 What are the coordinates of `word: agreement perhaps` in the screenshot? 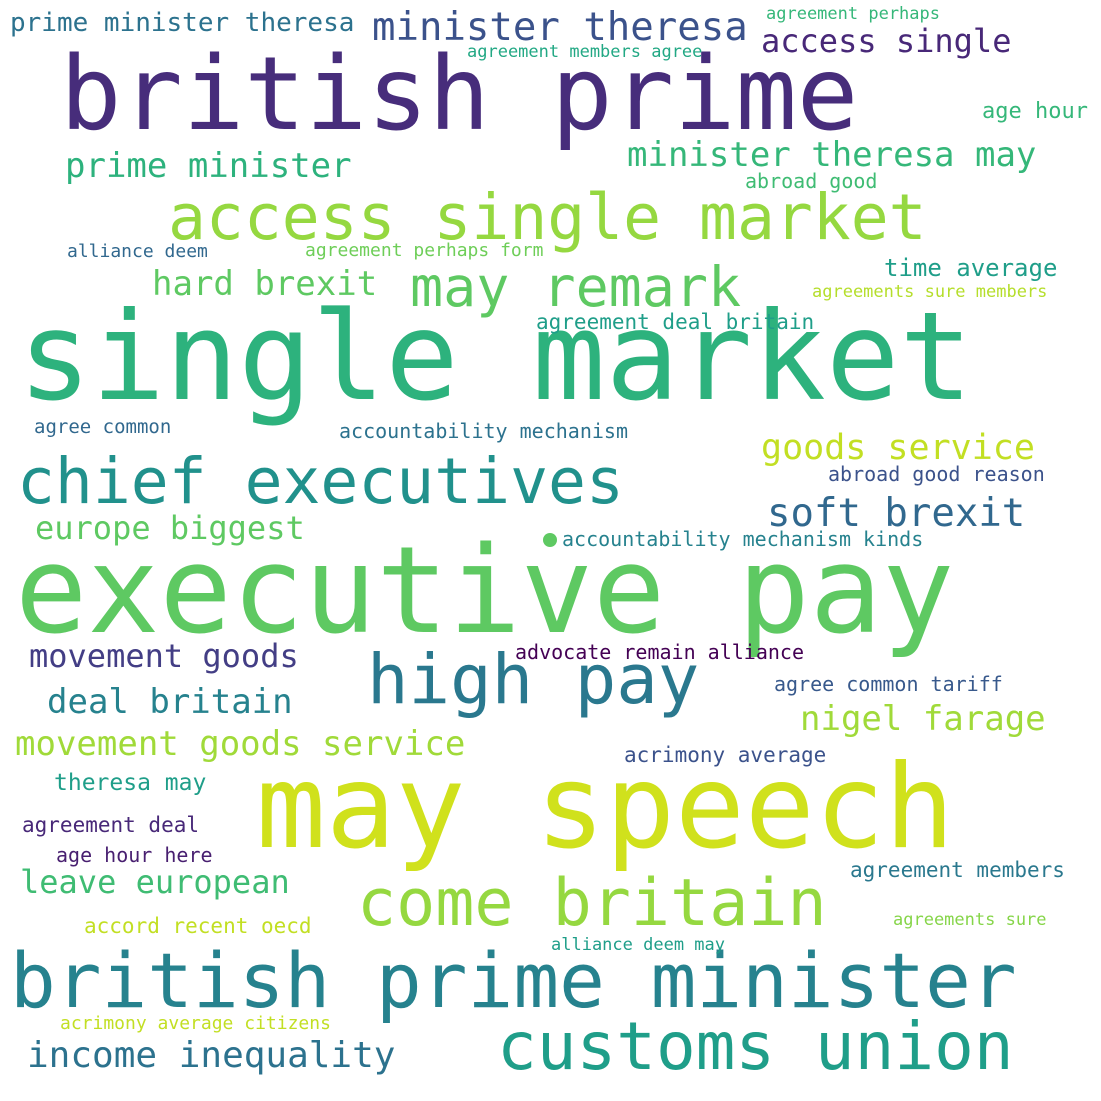 It's located at (853, 14).